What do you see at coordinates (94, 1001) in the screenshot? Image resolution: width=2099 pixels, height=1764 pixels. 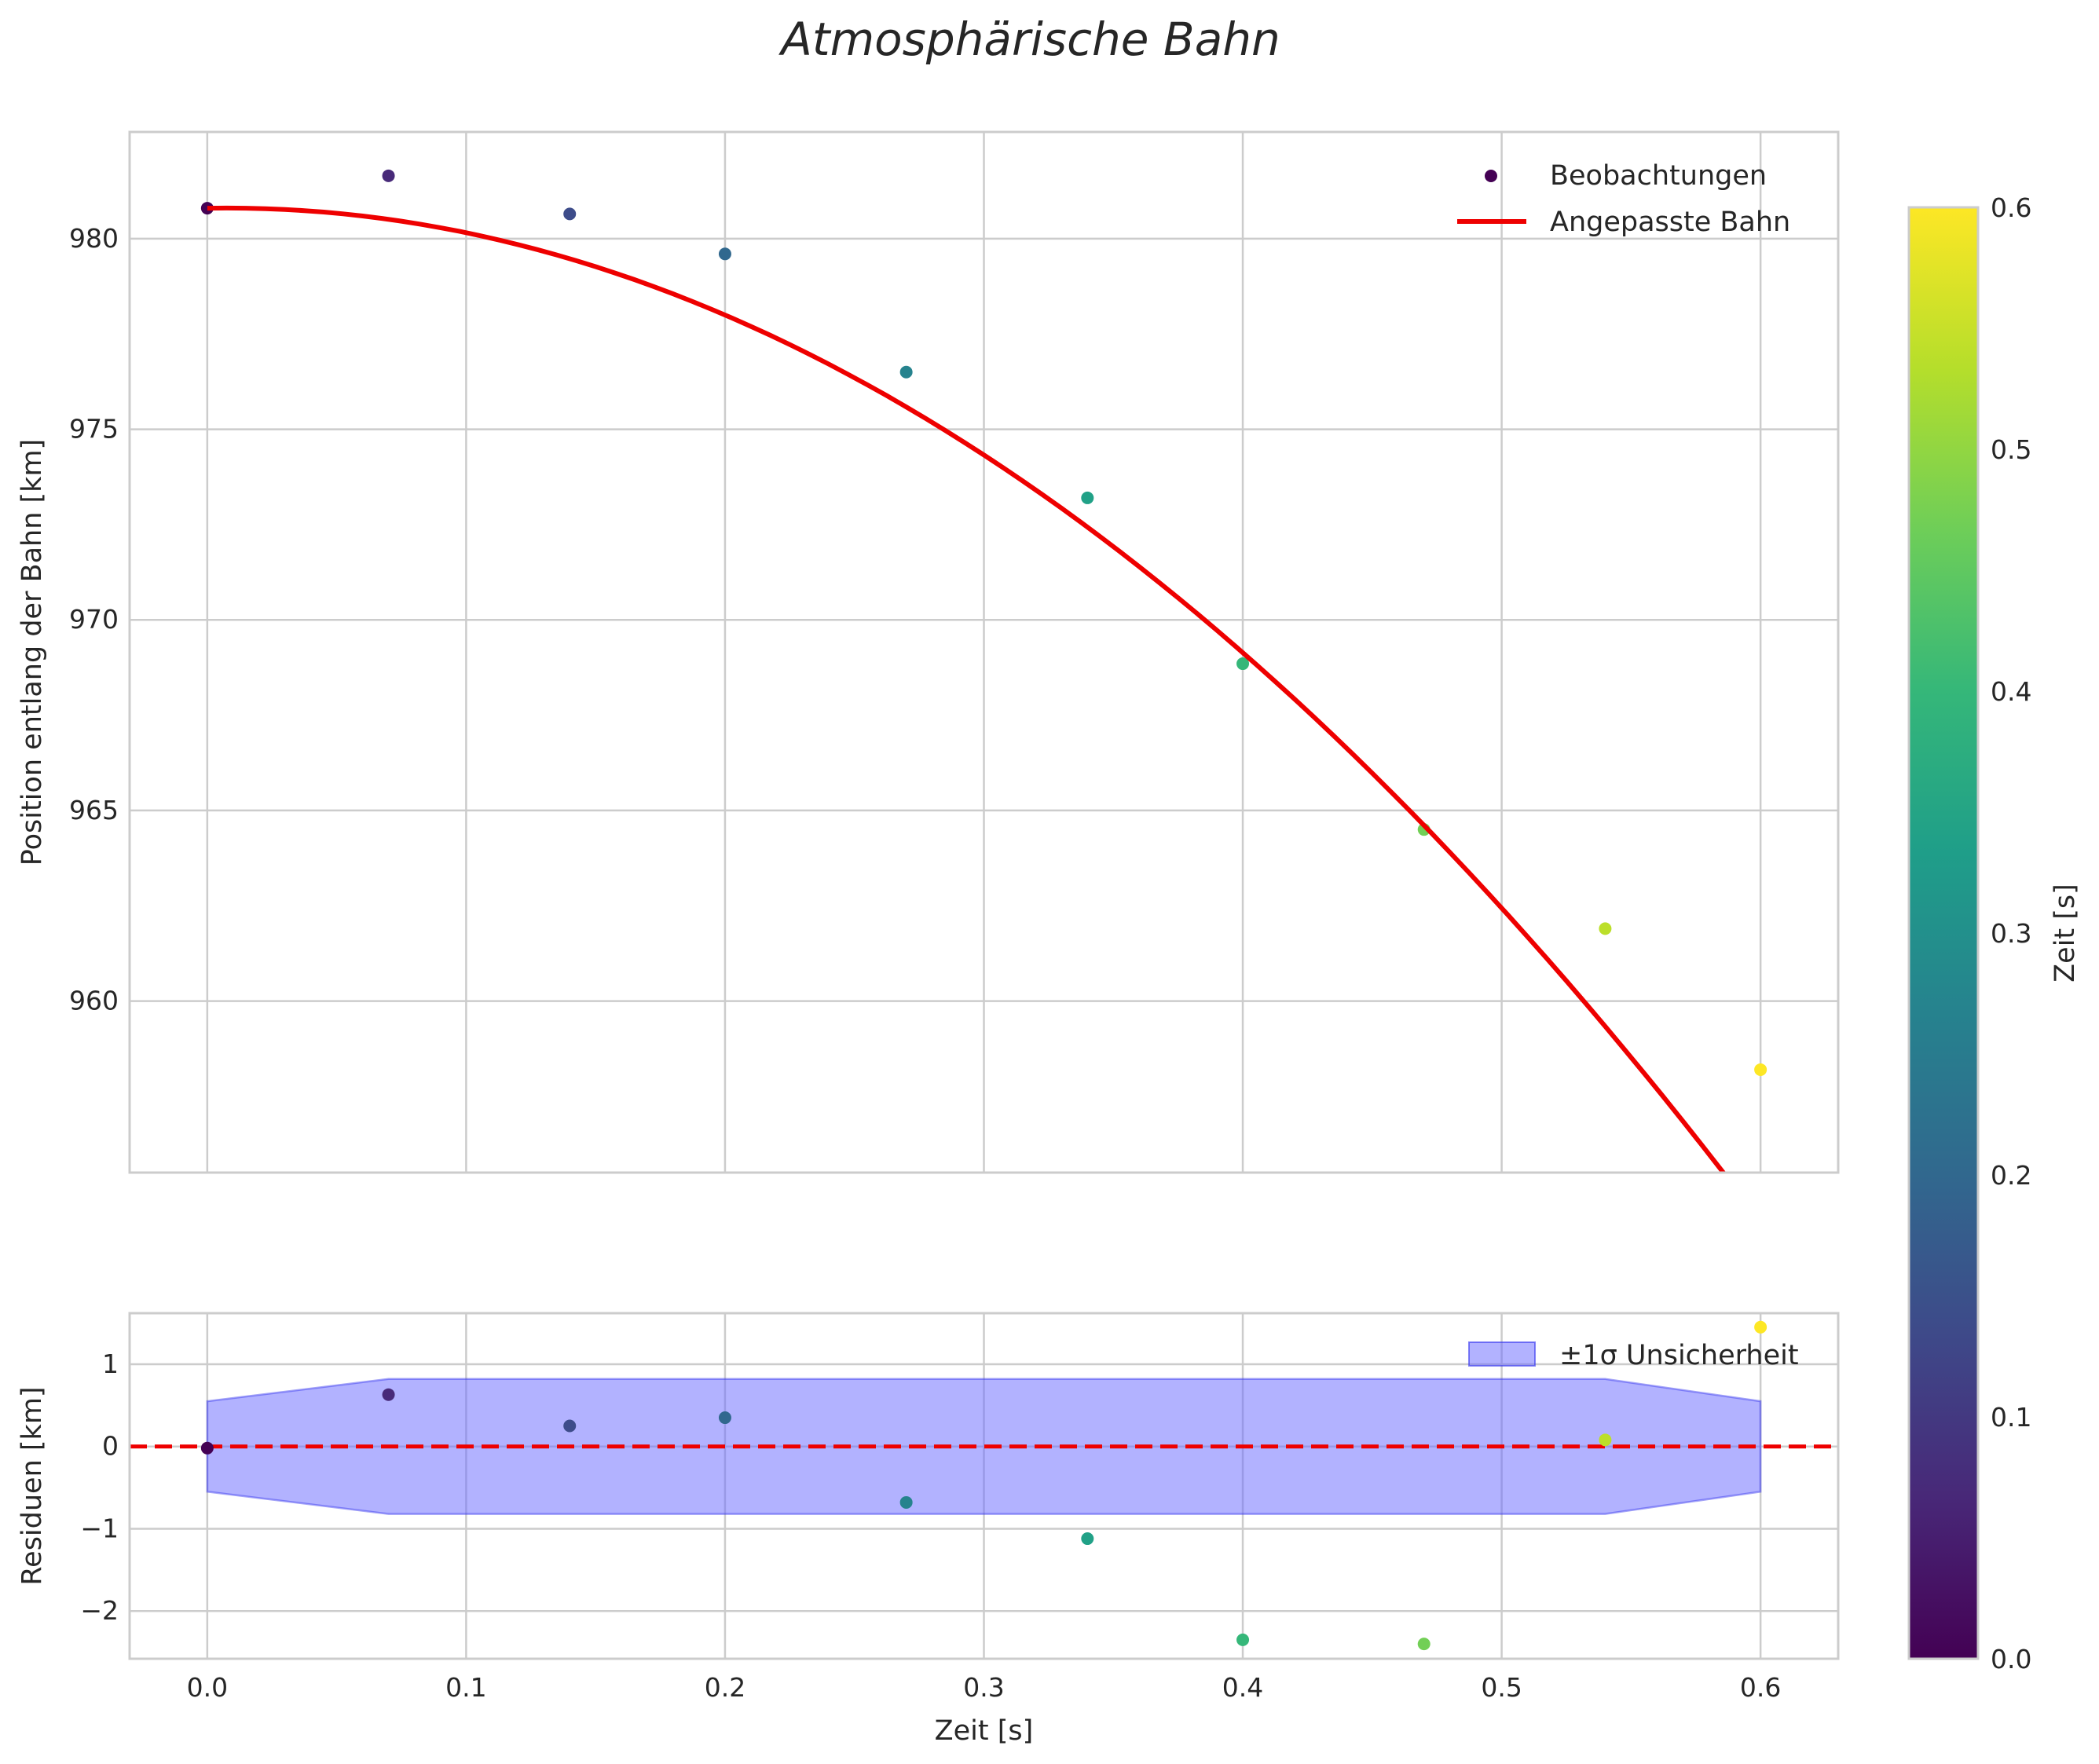 I see `y-tick-label: 960` at bounding box center [94, 1001].